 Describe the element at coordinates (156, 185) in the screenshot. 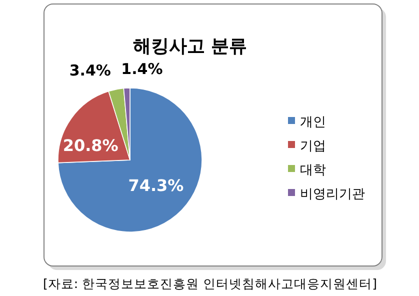

I see `data-label: 74.3%` at that location.